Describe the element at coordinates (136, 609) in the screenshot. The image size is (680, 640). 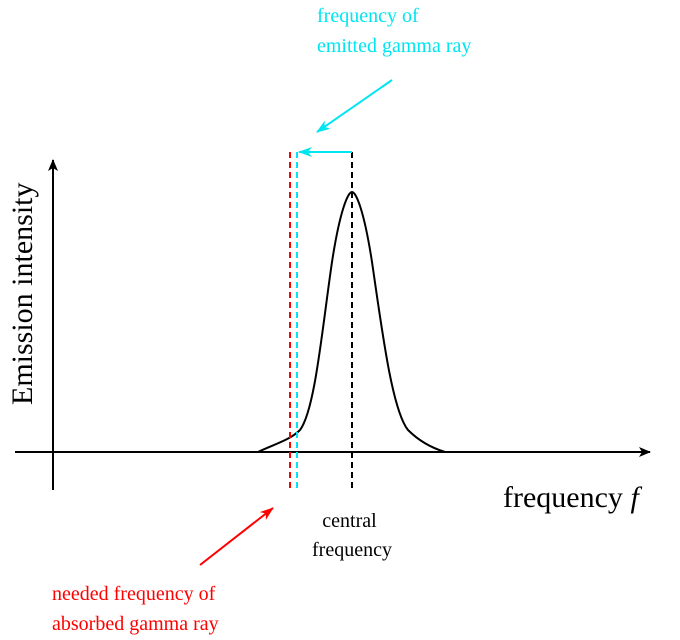
I see `absorbed-label: needed frequency of absorbed gamma ray` at that location.